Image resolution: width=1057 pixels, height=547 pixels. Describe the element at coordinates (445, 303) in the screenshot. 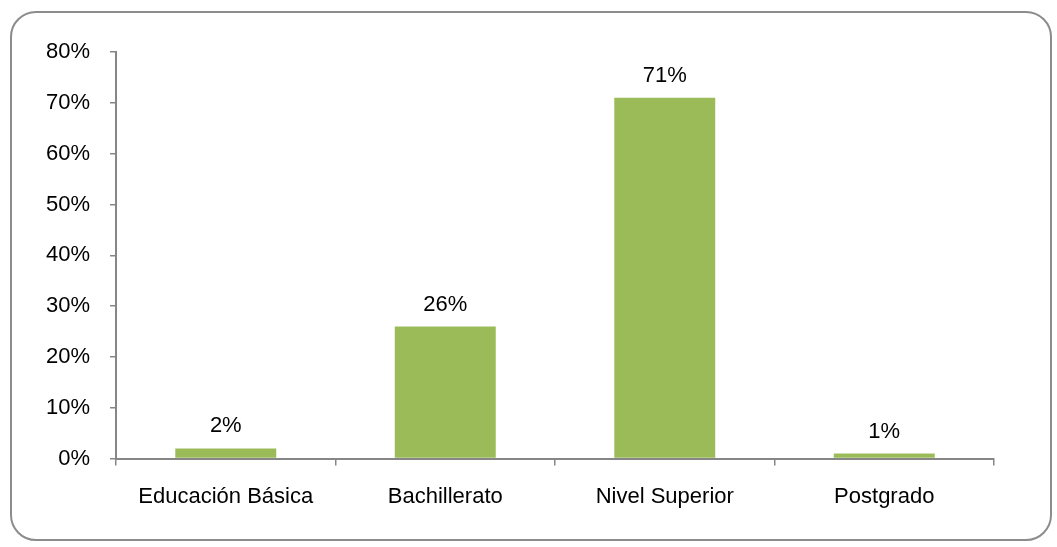

I see `data-label: 26%` at that location.